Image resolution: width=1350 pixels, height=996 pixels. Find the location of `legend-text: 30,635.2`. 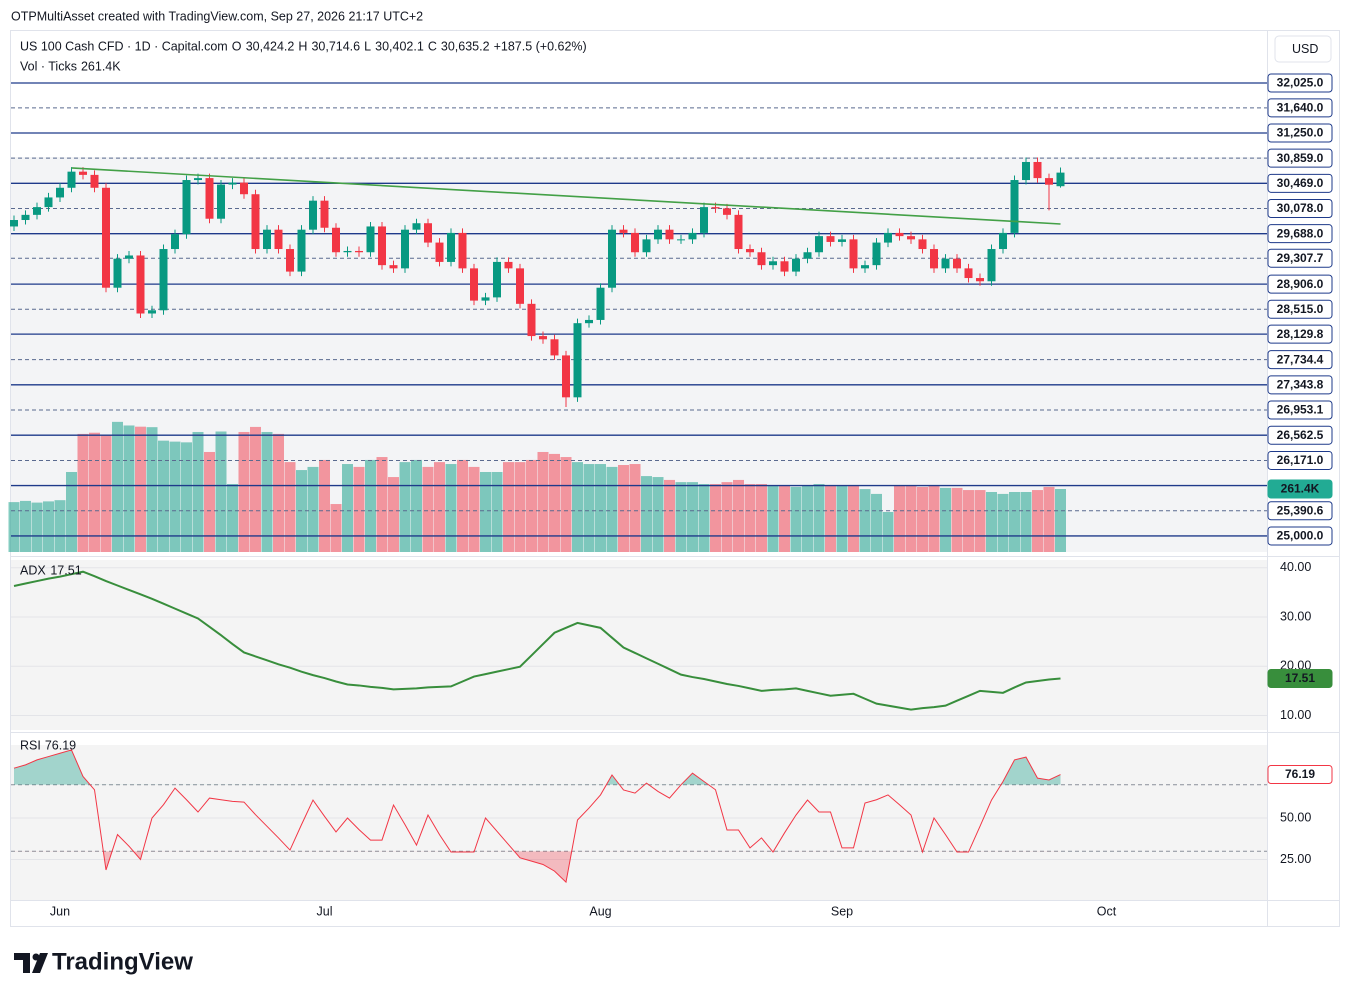

legend-text: 30,635.2 is located at coordinates (465, 46).